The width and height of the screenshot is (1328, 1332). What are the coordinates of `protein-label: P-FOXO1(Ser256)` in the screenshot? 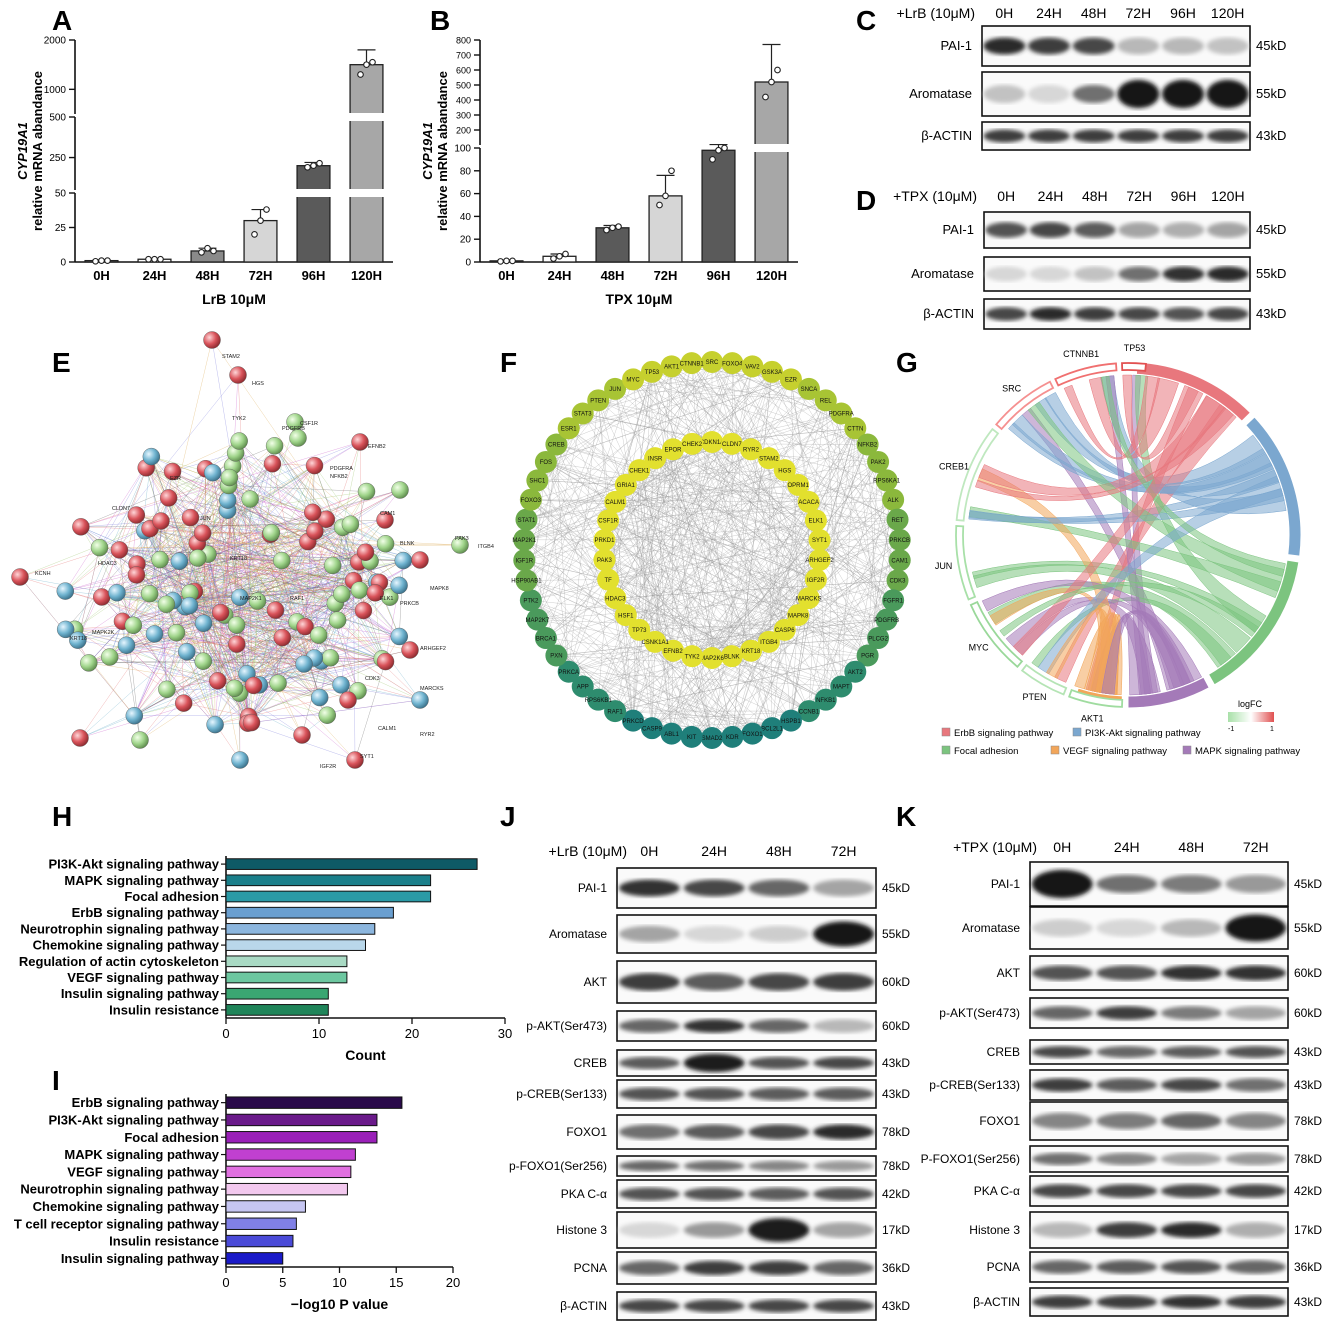 It's located at (970, 1159).